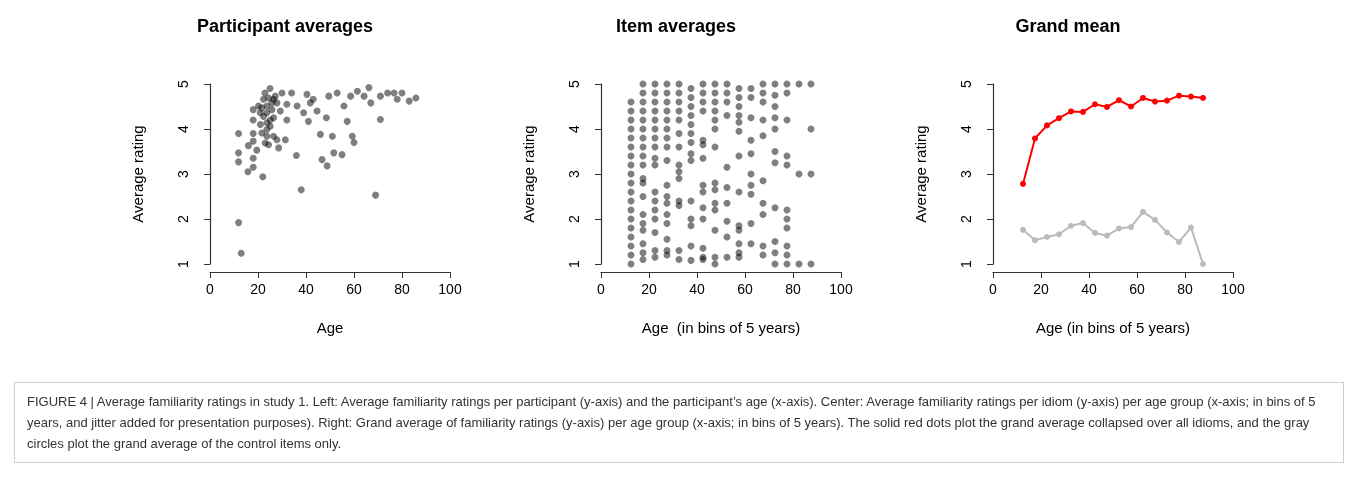  What do you see at coordinates (1068, 26) in the screenshot?
I see `chart-title: Grand mean` at bounding box center [1068, 26].